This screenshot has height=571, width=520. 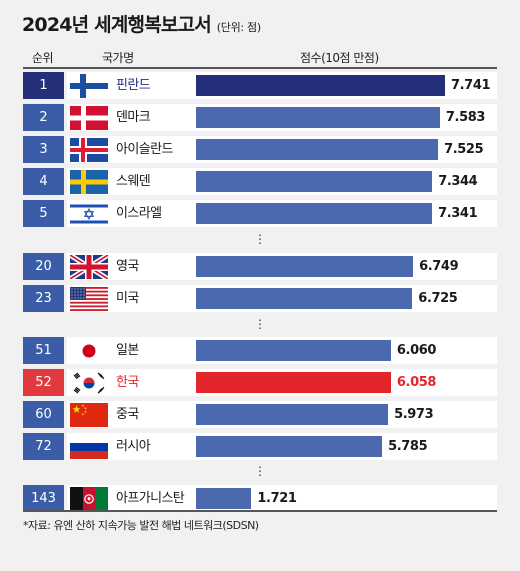 What do you see at coordinates (118, 58) in the screenshot?
I see `header-country: 국가명` at bounding box center [118, 58].